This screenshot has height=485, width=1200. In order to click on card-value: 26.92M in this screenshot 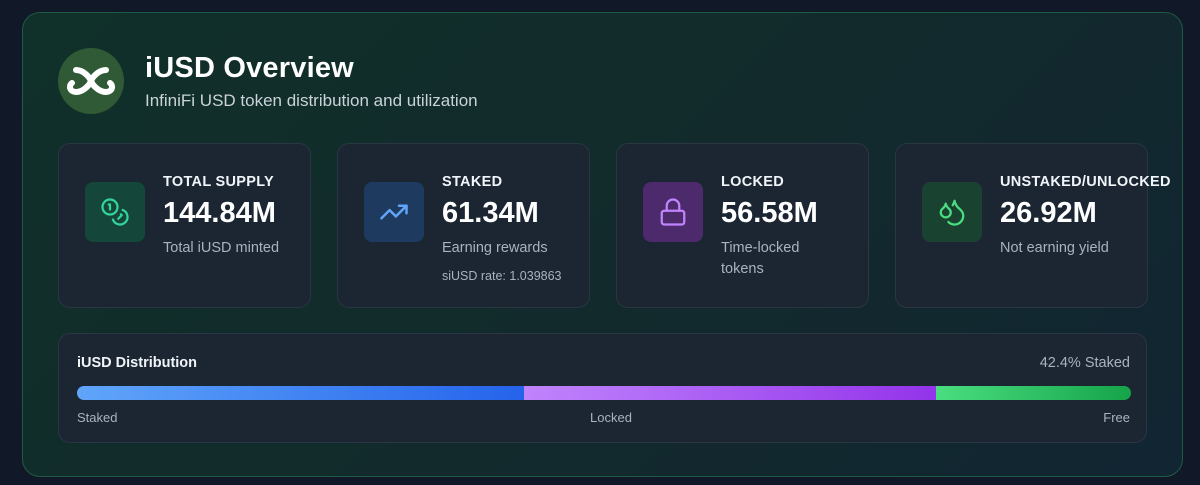, I will do `click(1048, 213)`.